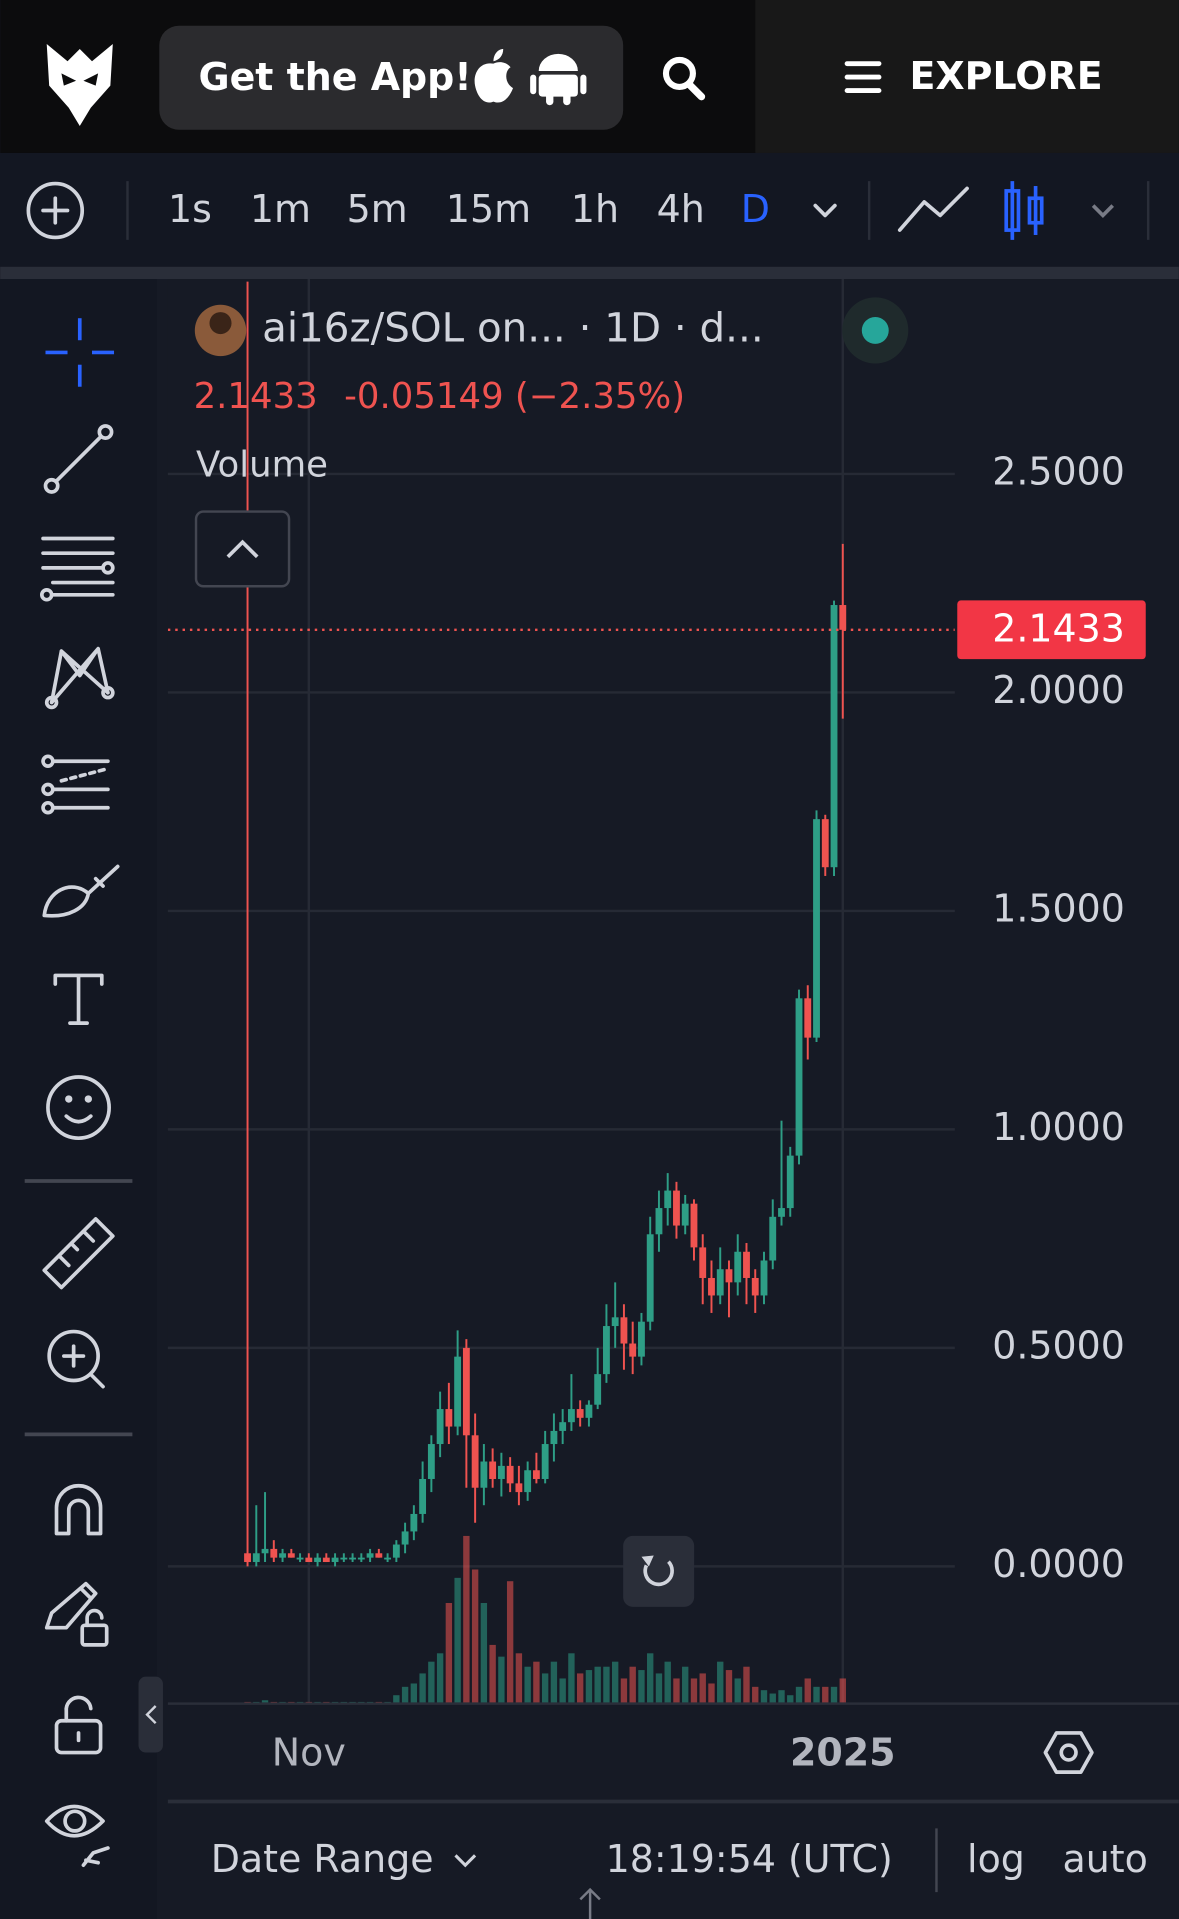 The image size is (1179, 1919). I want to click on volume-legend: Volume, so click(262, 464).